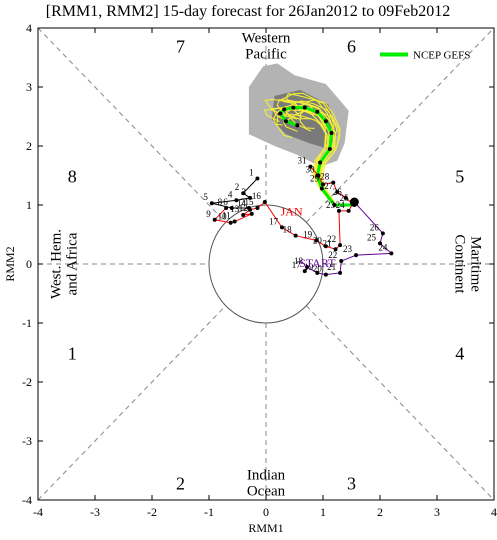  I want to click on region-label-line: Maritime, so click(475, 264).